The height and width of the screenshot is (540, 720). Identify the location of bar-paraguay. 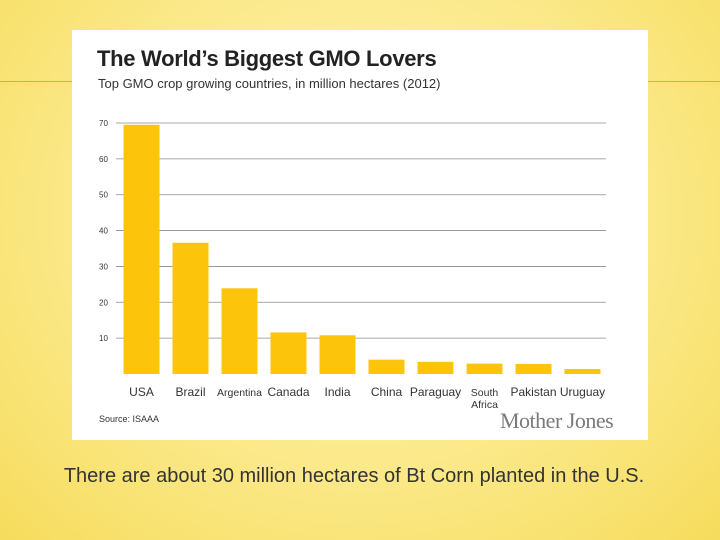
(435, 367).